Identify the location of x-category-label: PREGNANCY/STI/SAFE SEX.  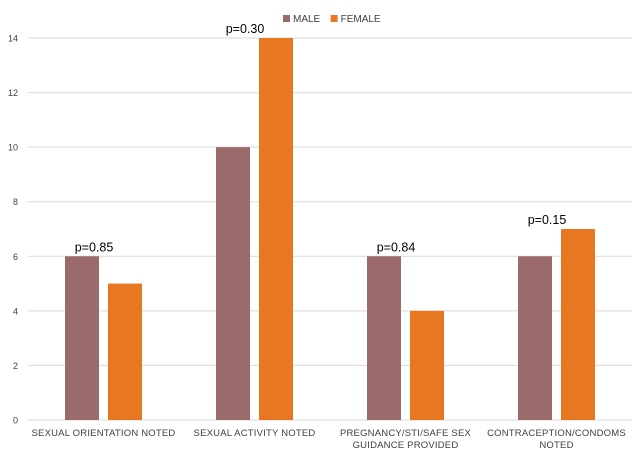
(406, 433).